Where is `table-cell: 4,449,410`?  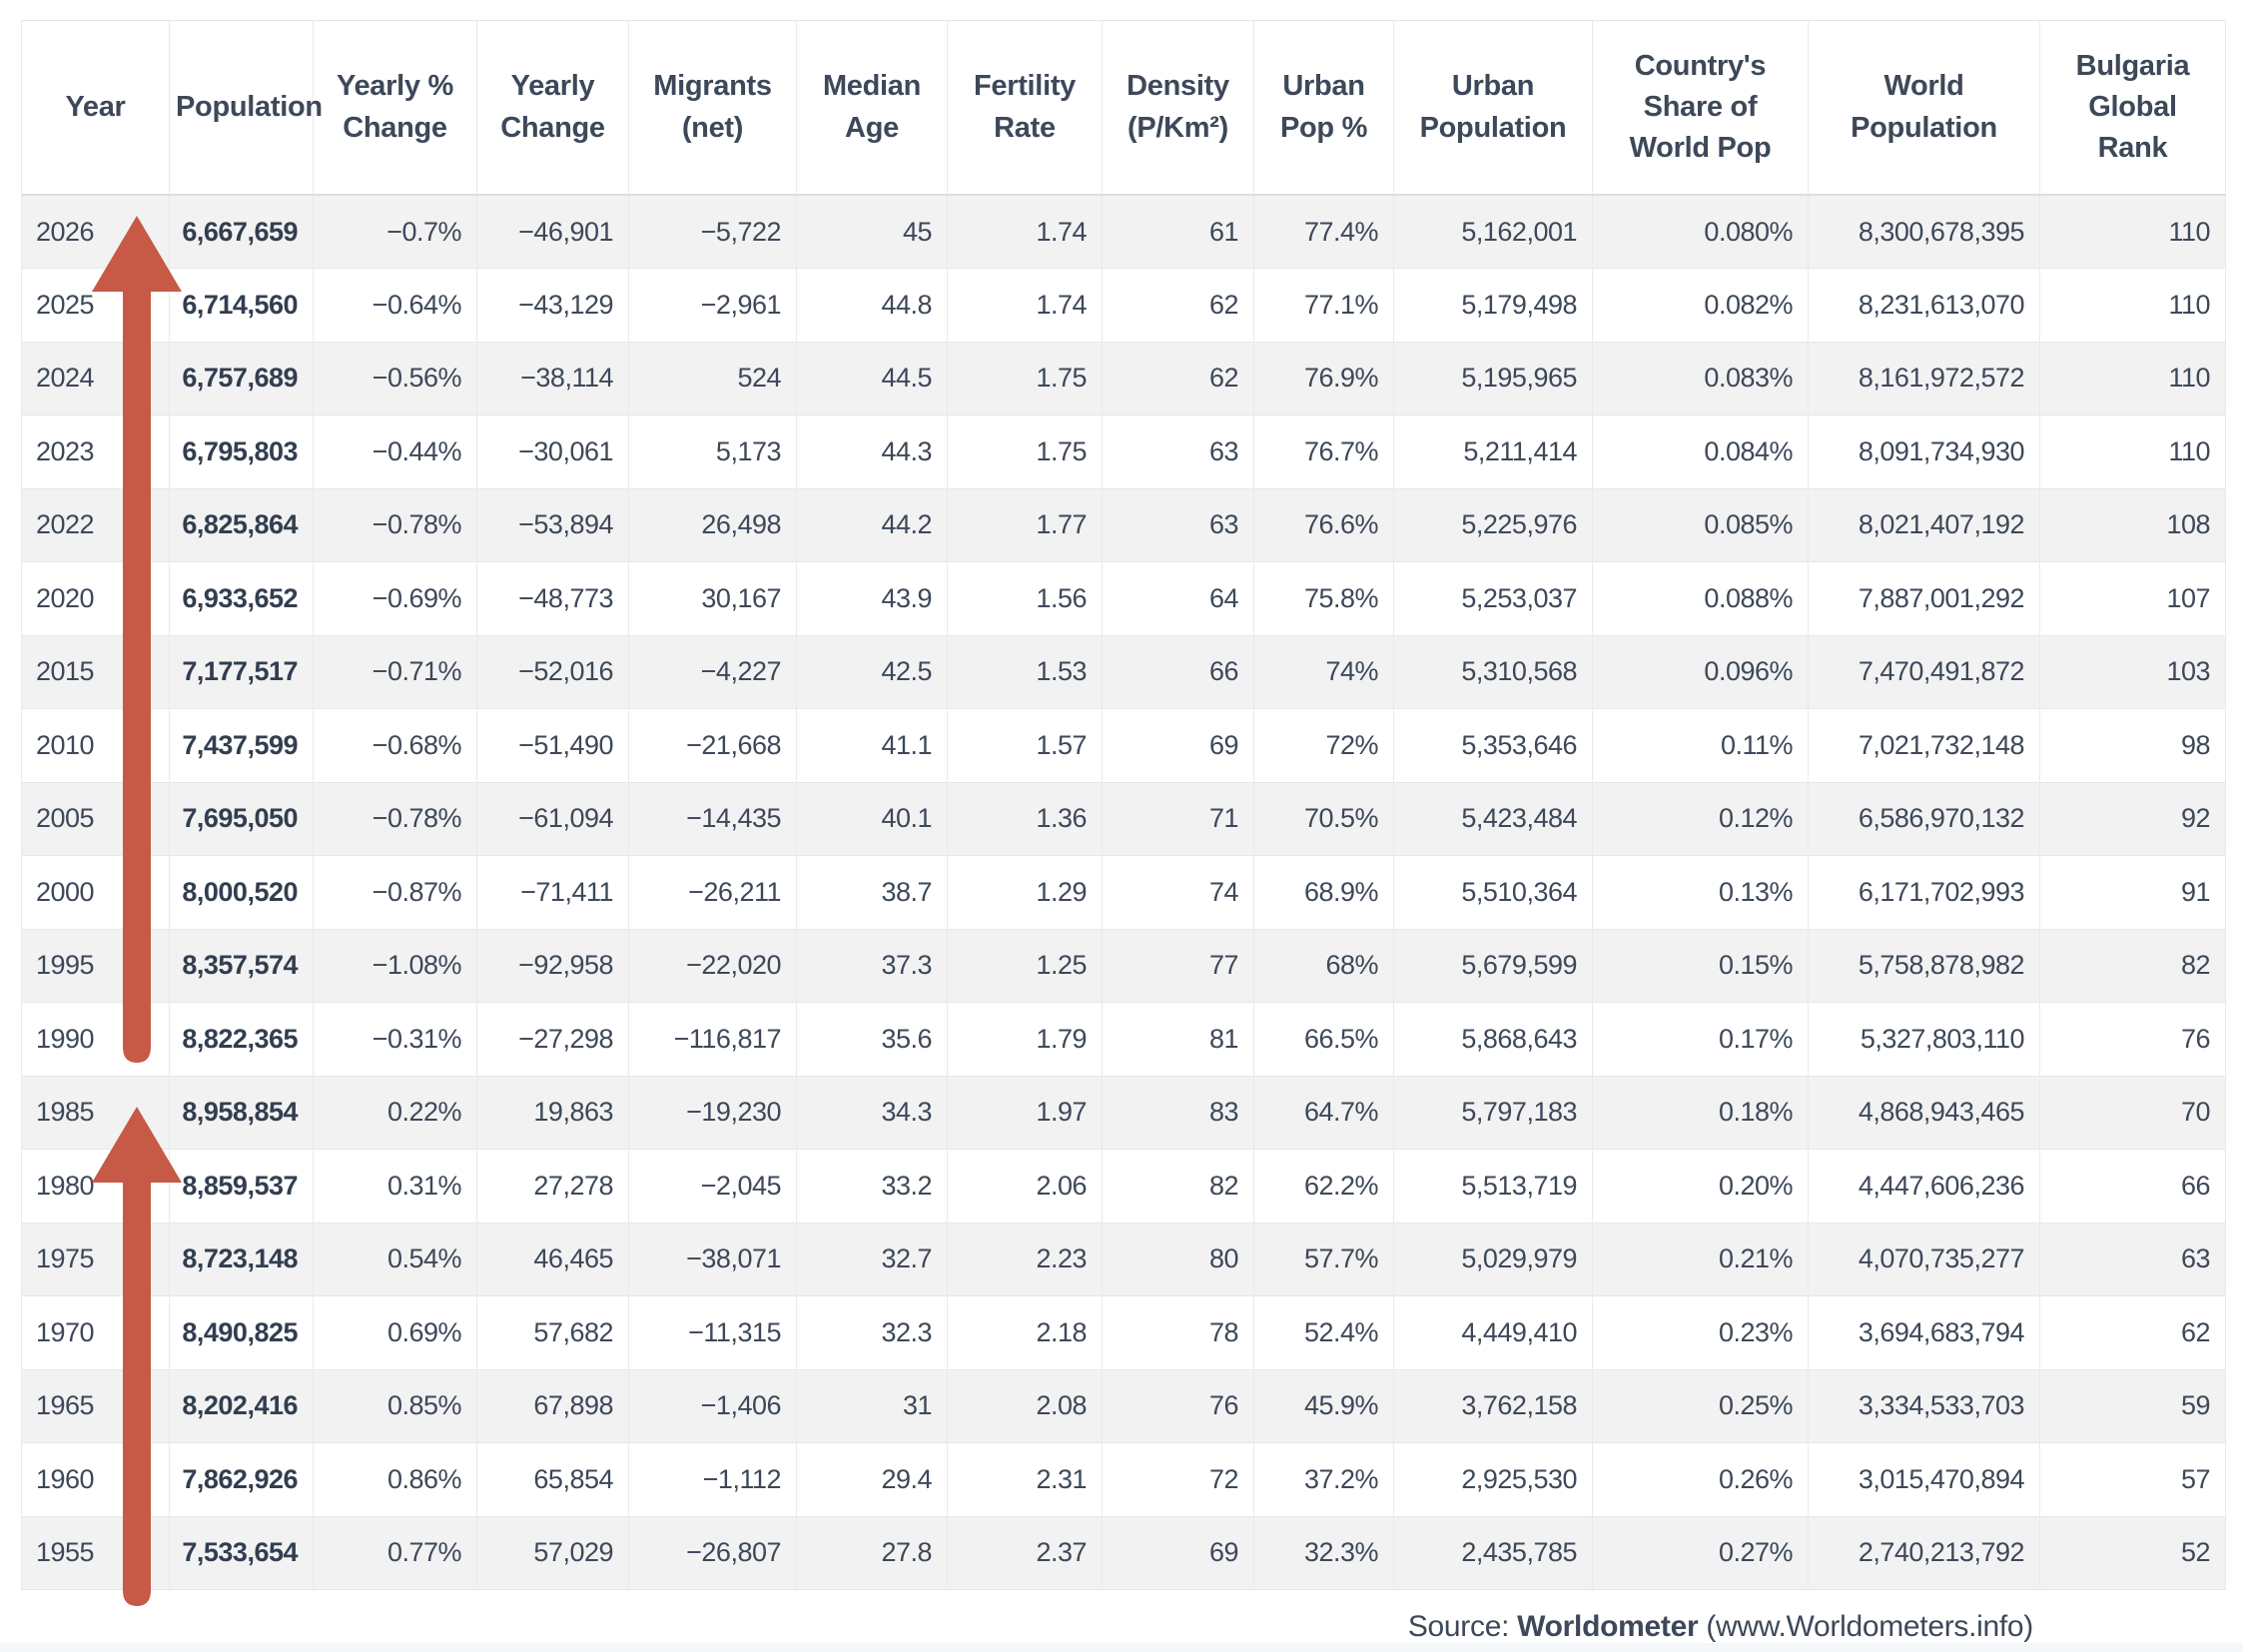 table-cell: 4,449,410 is located at coordinates (1493, 1332).